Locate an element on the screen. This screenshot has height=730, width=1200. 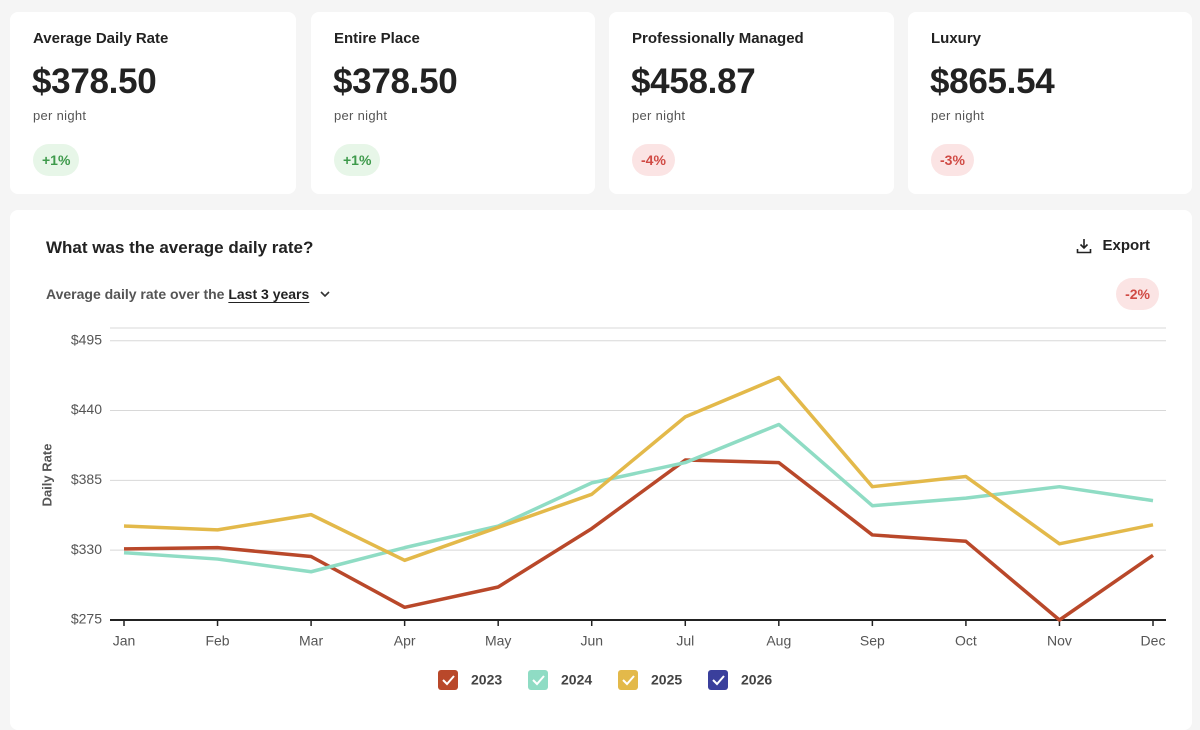
change-badge: -2% is located at coordinates (1137, 294).